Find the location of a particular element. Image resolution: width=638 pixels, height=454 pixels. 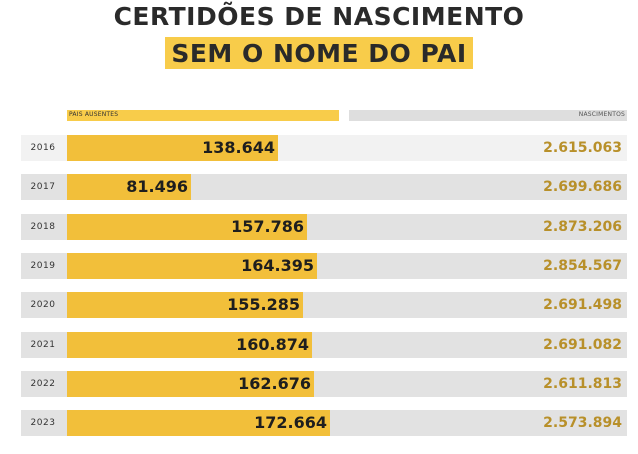

nascimentos-value-label: 2.615.063 is located at coordinates (582, 148).